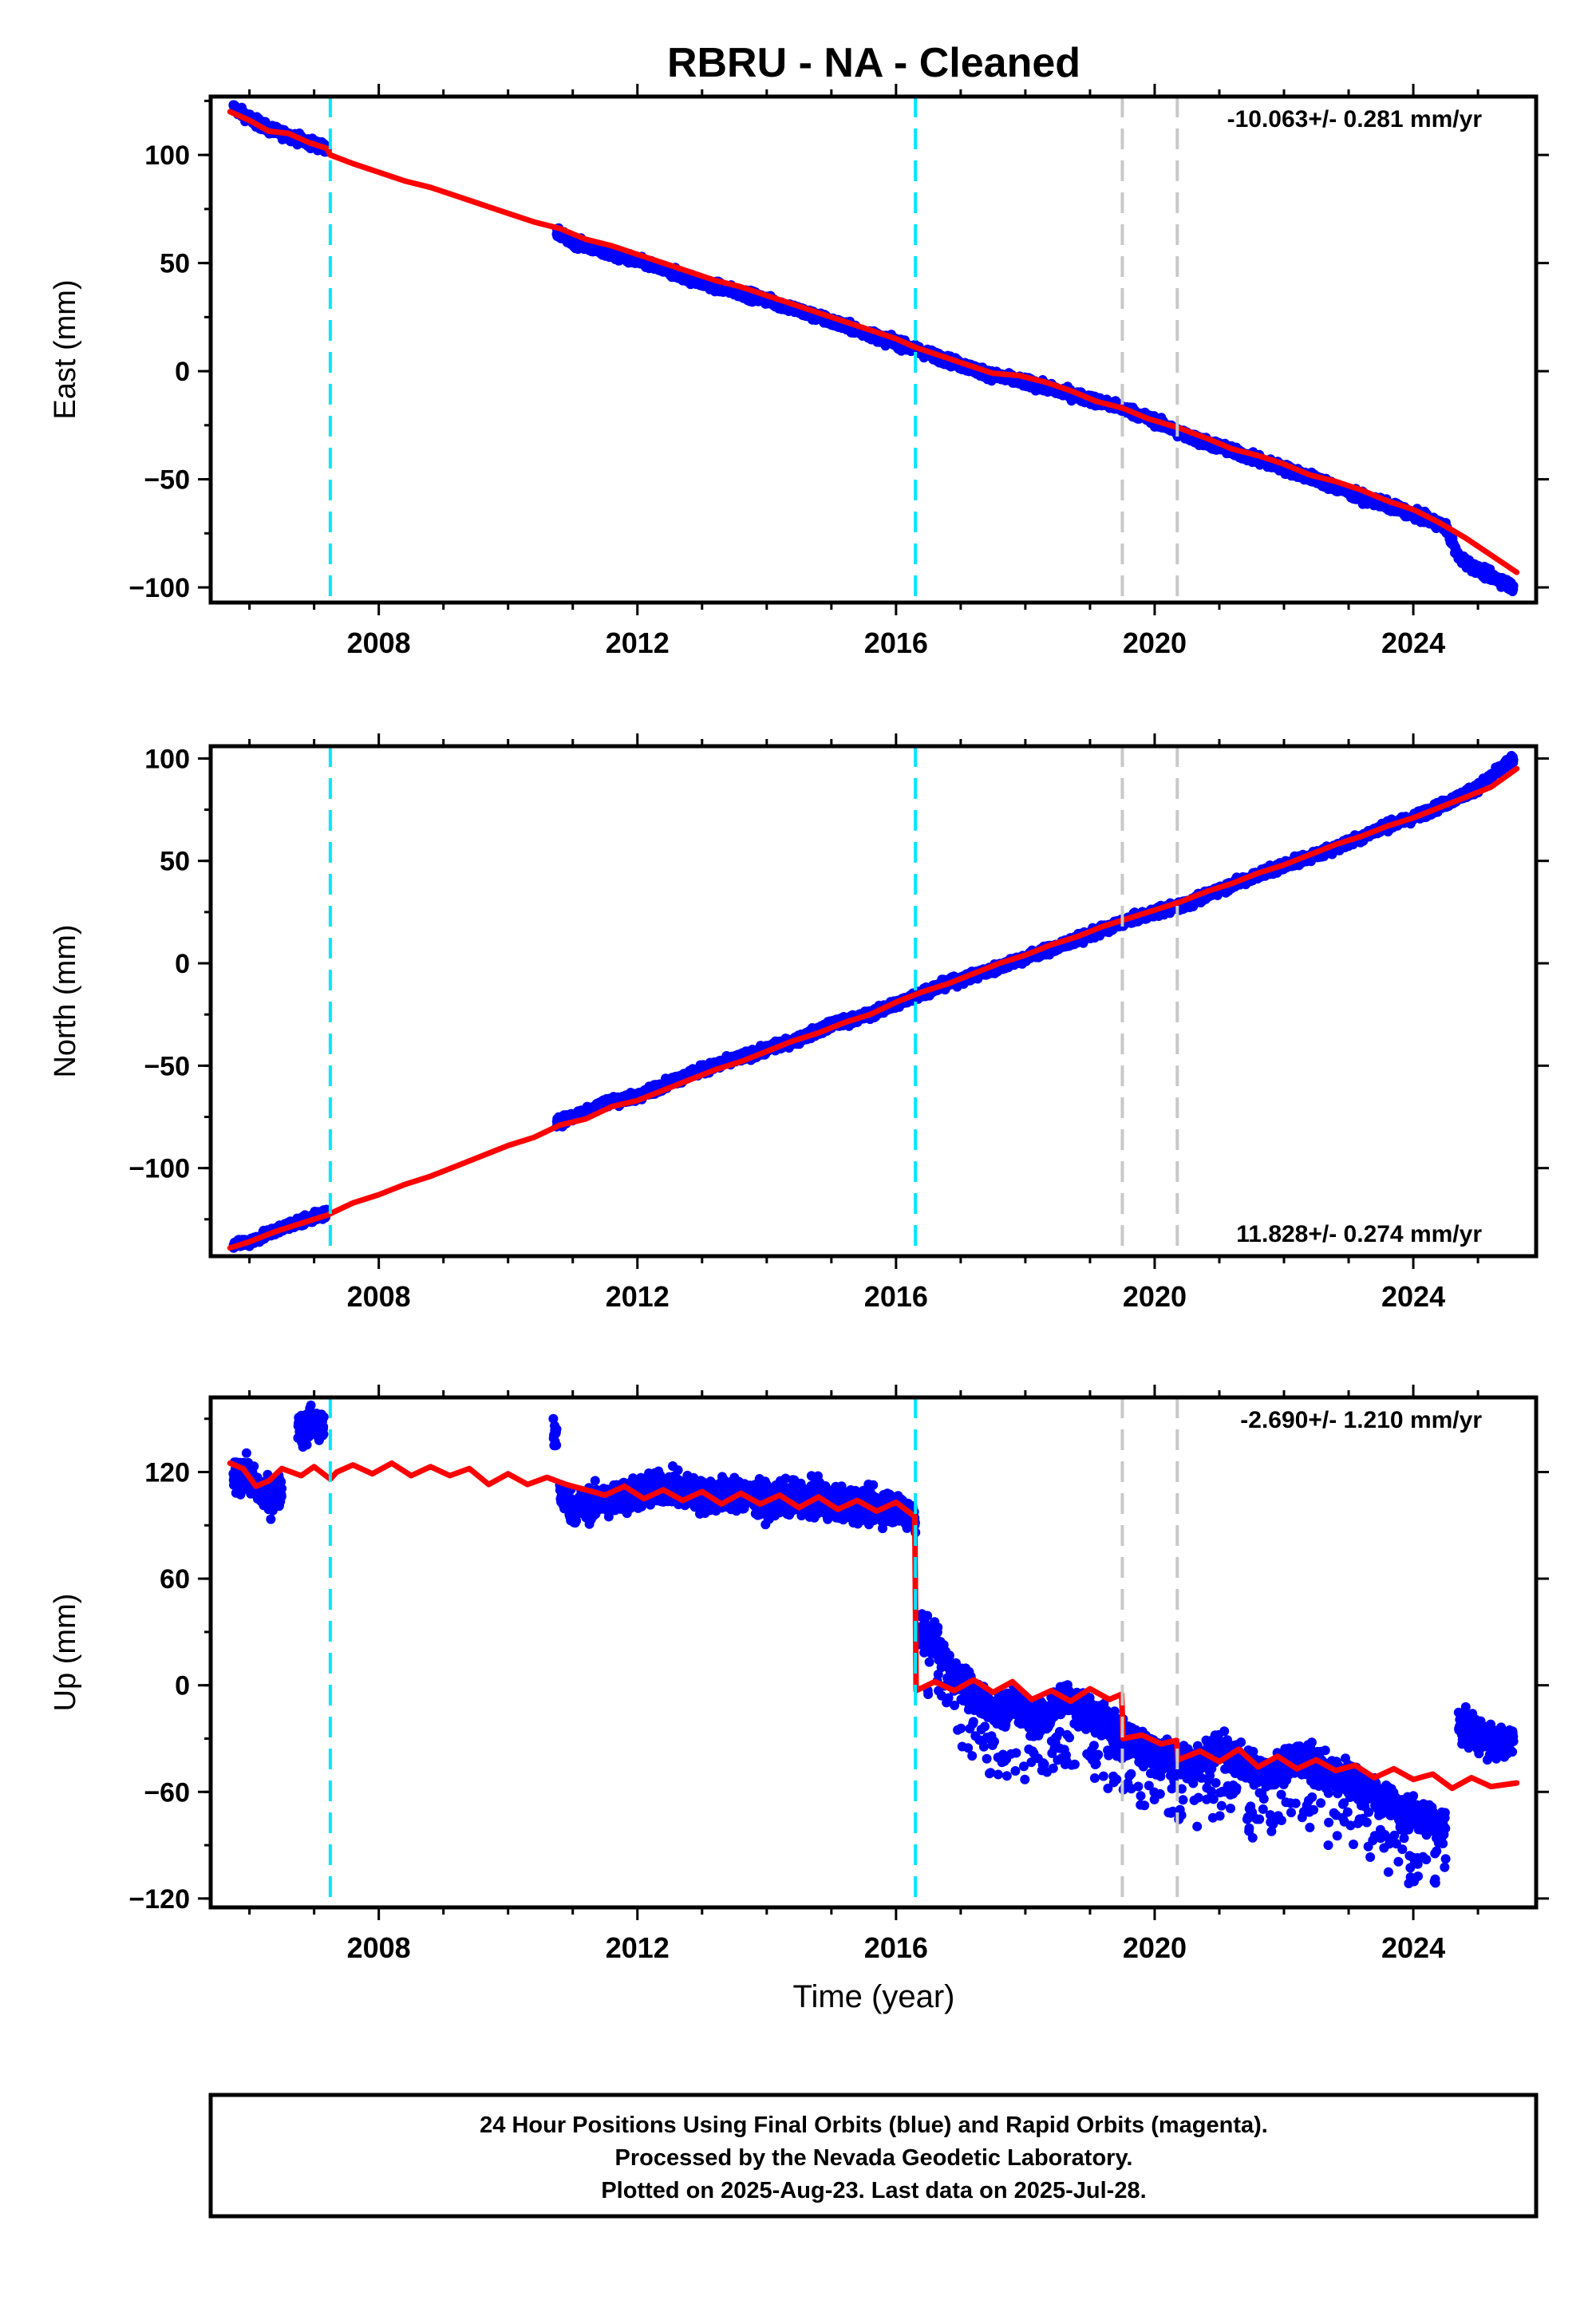 The image size is (1596, 2316). I want to click on y-tick-label: 0, so click(182, 372).